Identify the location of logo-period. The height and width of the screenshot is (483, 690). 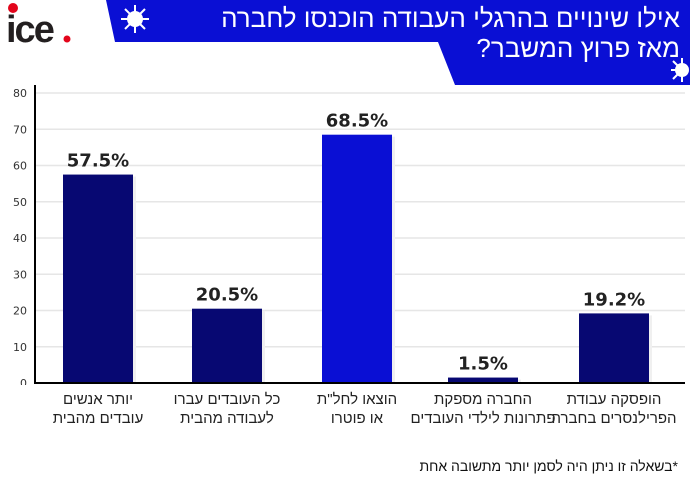
(67, 39).